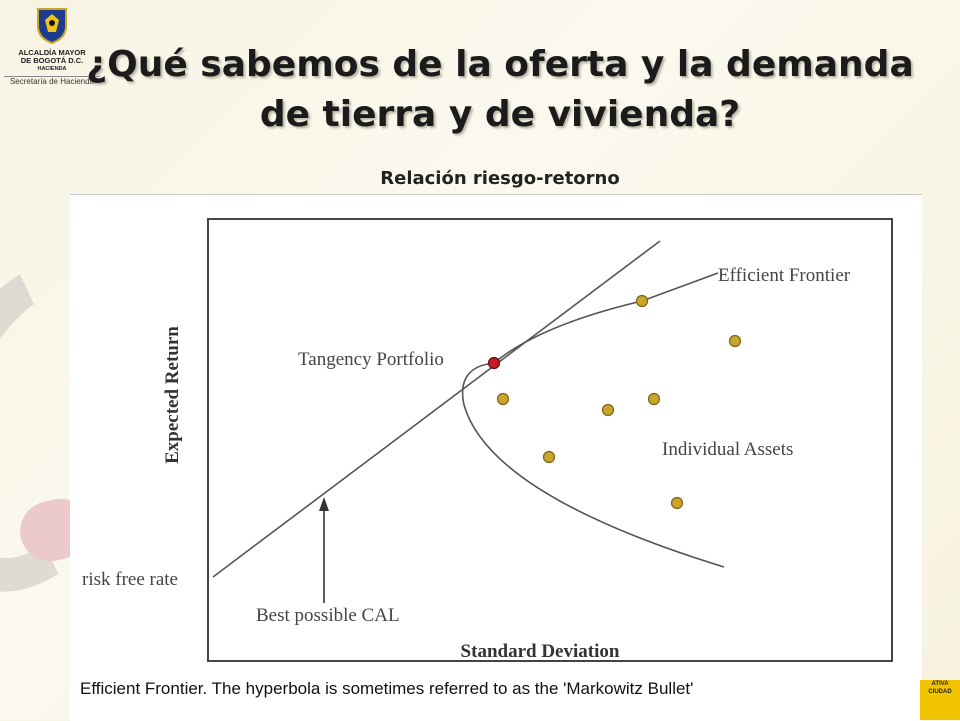  Describe the element at coordinates (52, 60) in the screenshot. I see `logo-text-2: DE BOGOTÁ D.C.` at that location.